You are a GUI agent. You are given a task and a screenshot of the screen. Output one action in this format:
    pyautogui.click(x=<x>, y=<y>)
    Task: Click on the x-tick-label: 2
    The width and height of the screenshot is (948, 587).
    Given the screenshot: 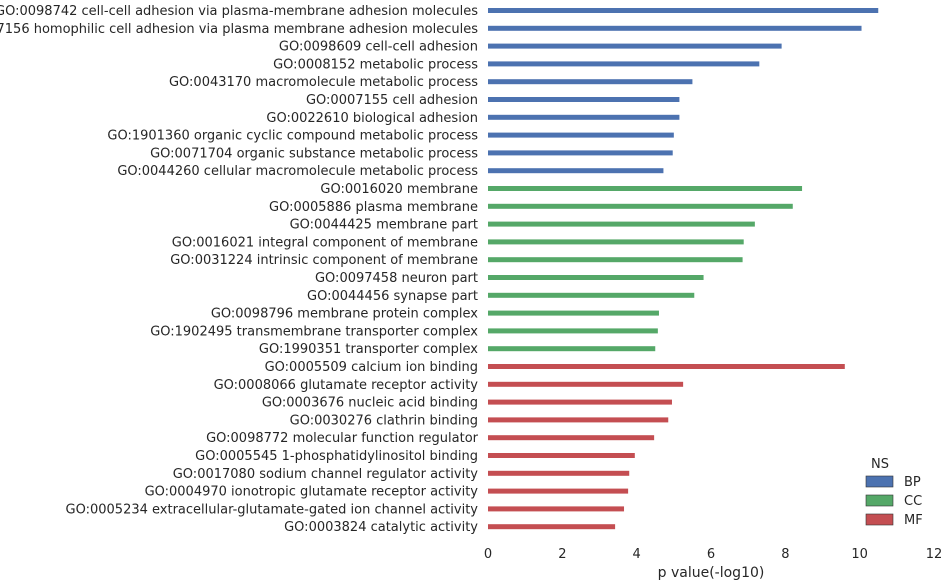 What is the action you would take?
    pyautogui.click(x=562, y=554)
    